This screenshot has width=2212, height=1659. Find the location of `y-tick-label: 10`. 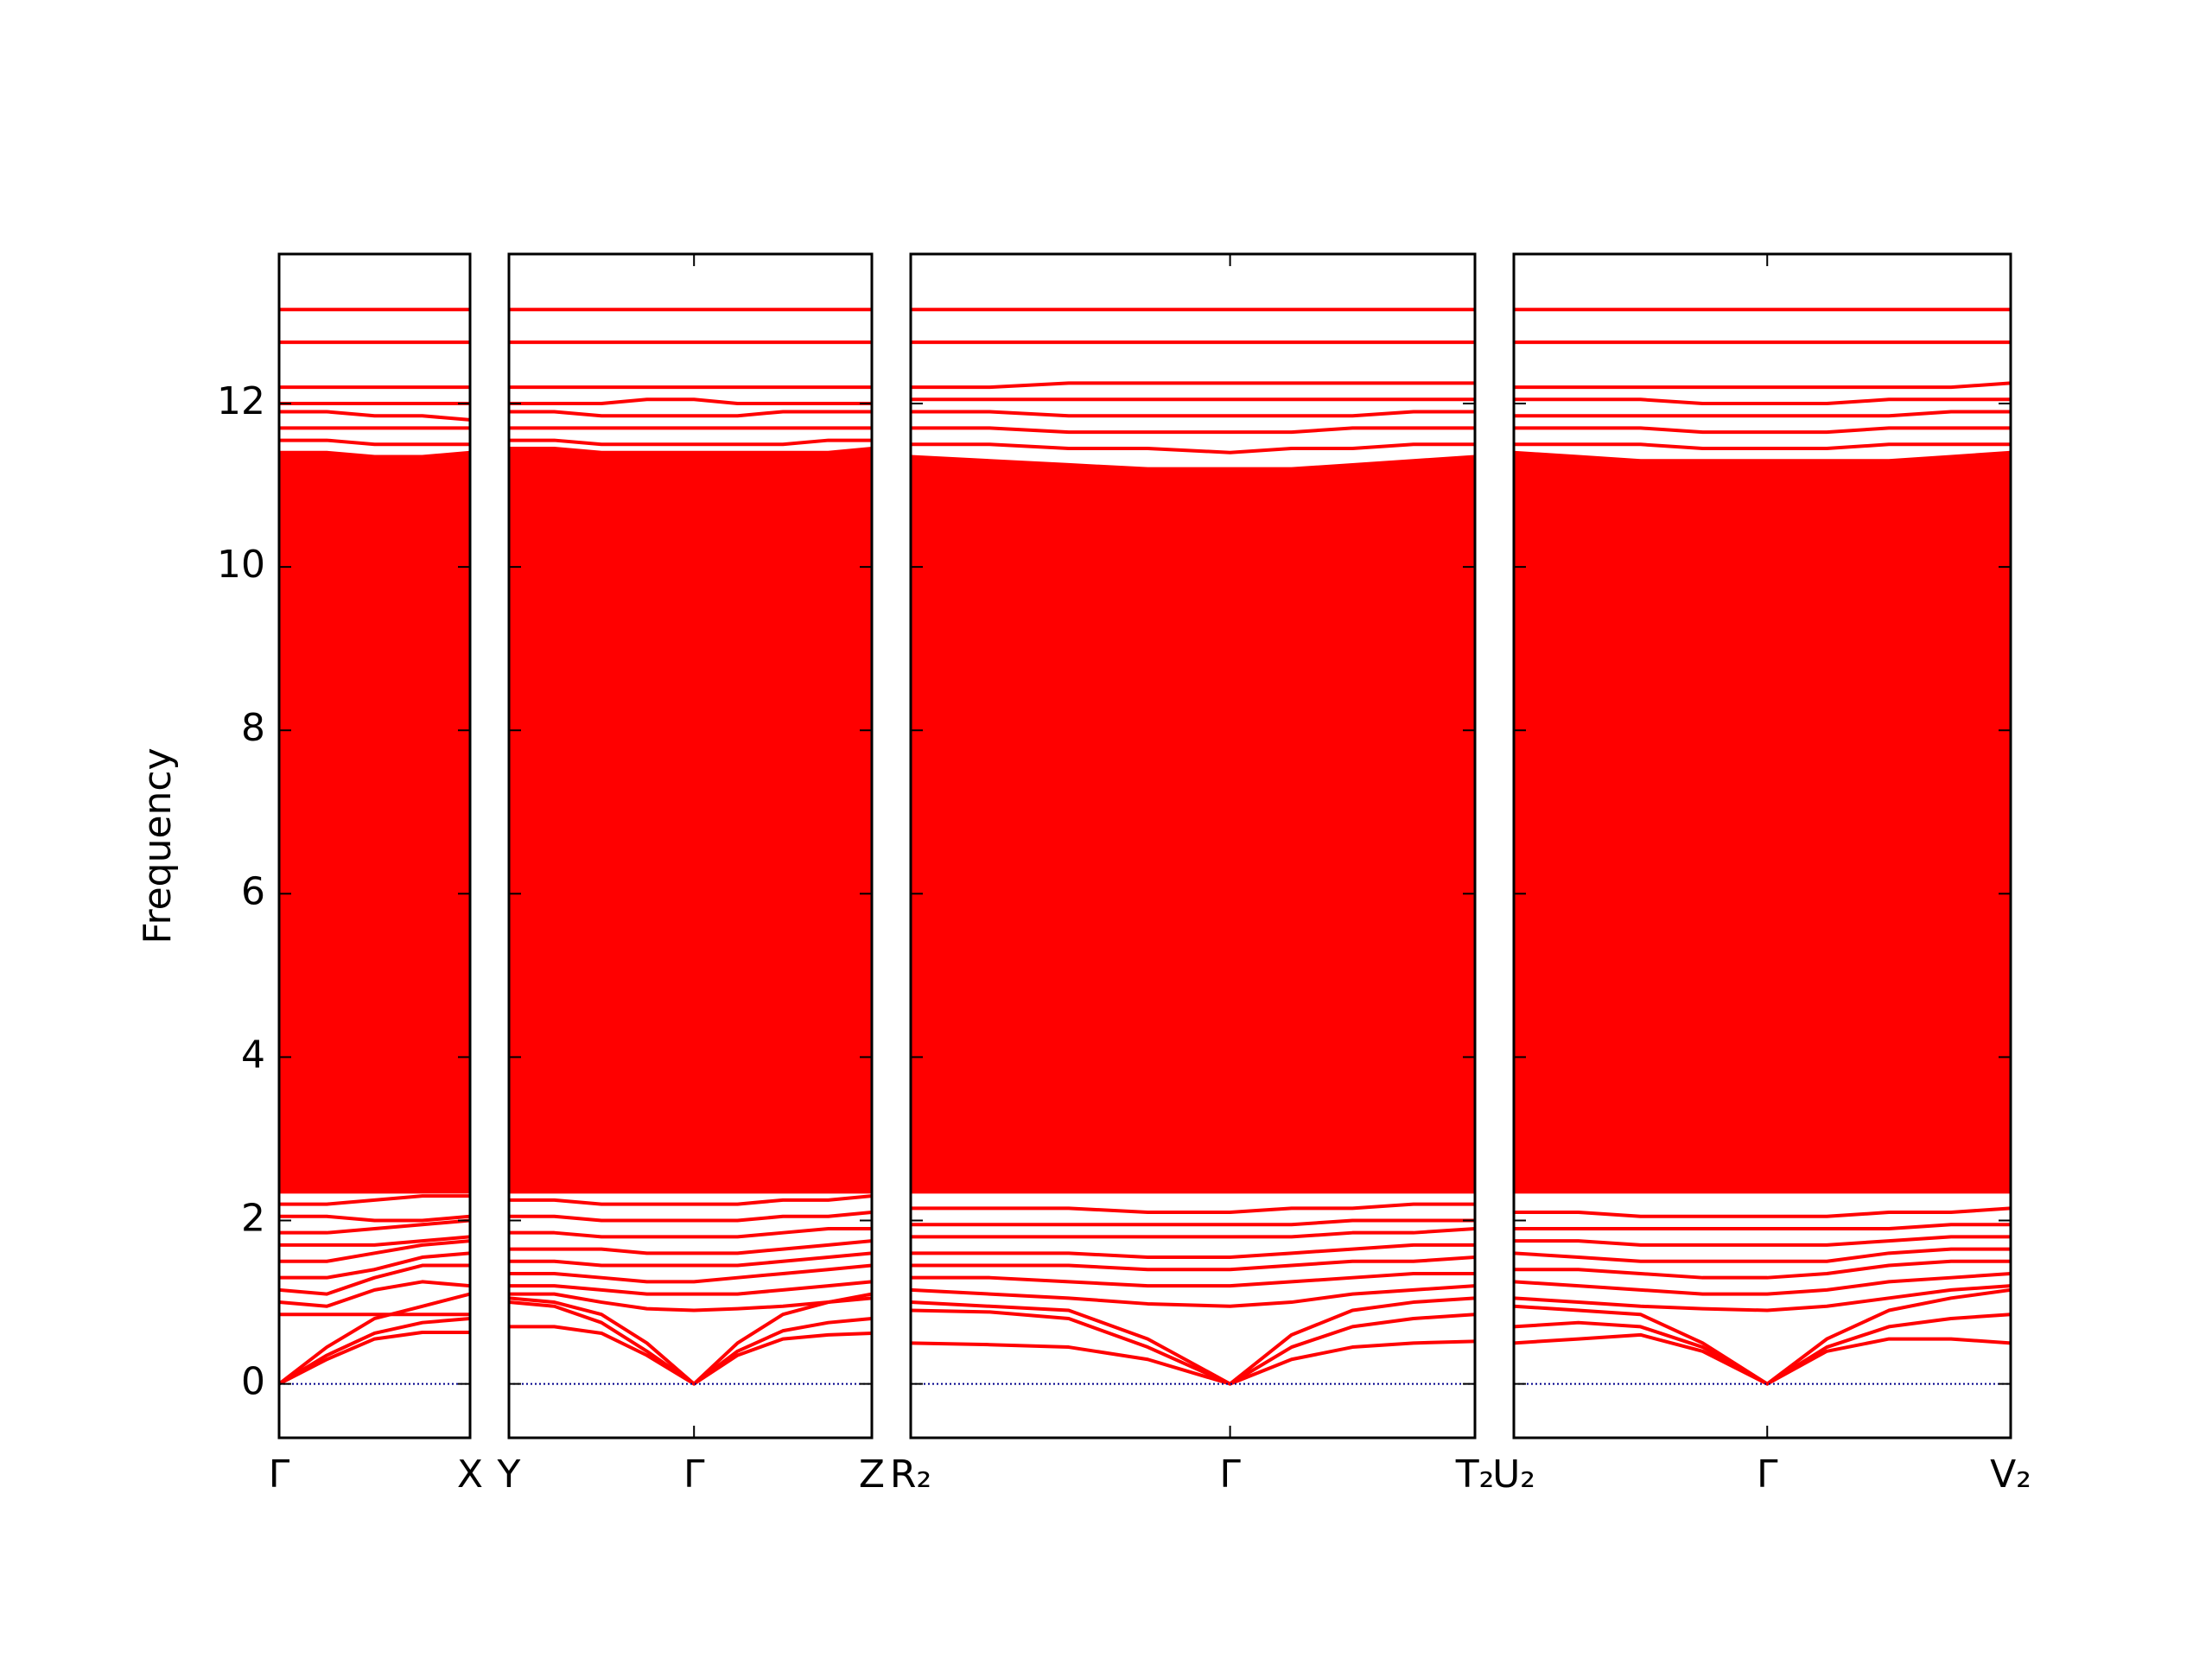

y-tick-label: 10 is located at coordinates (241, 565).